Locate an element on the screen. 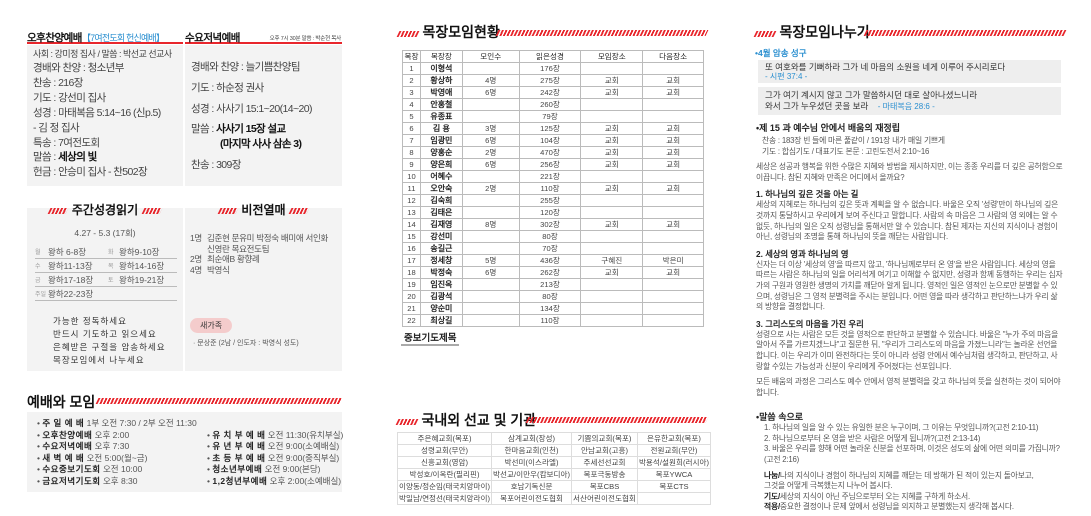 Image resolution: width=1091 pixels, height=516 pixels. memory-verse-label: •4월 암송 성구 is located at coordinates (781, 53).